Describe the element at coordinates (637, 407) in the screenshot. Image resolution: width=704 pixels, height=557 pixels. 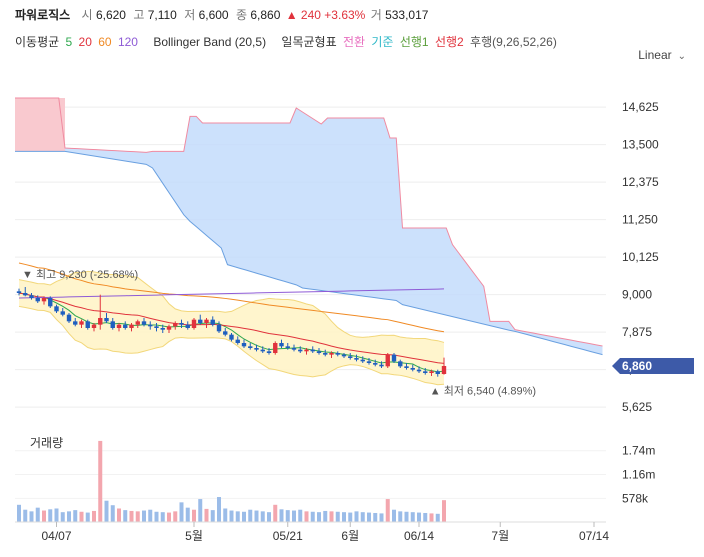
I see `y-tick-label: 5,625` at that location.